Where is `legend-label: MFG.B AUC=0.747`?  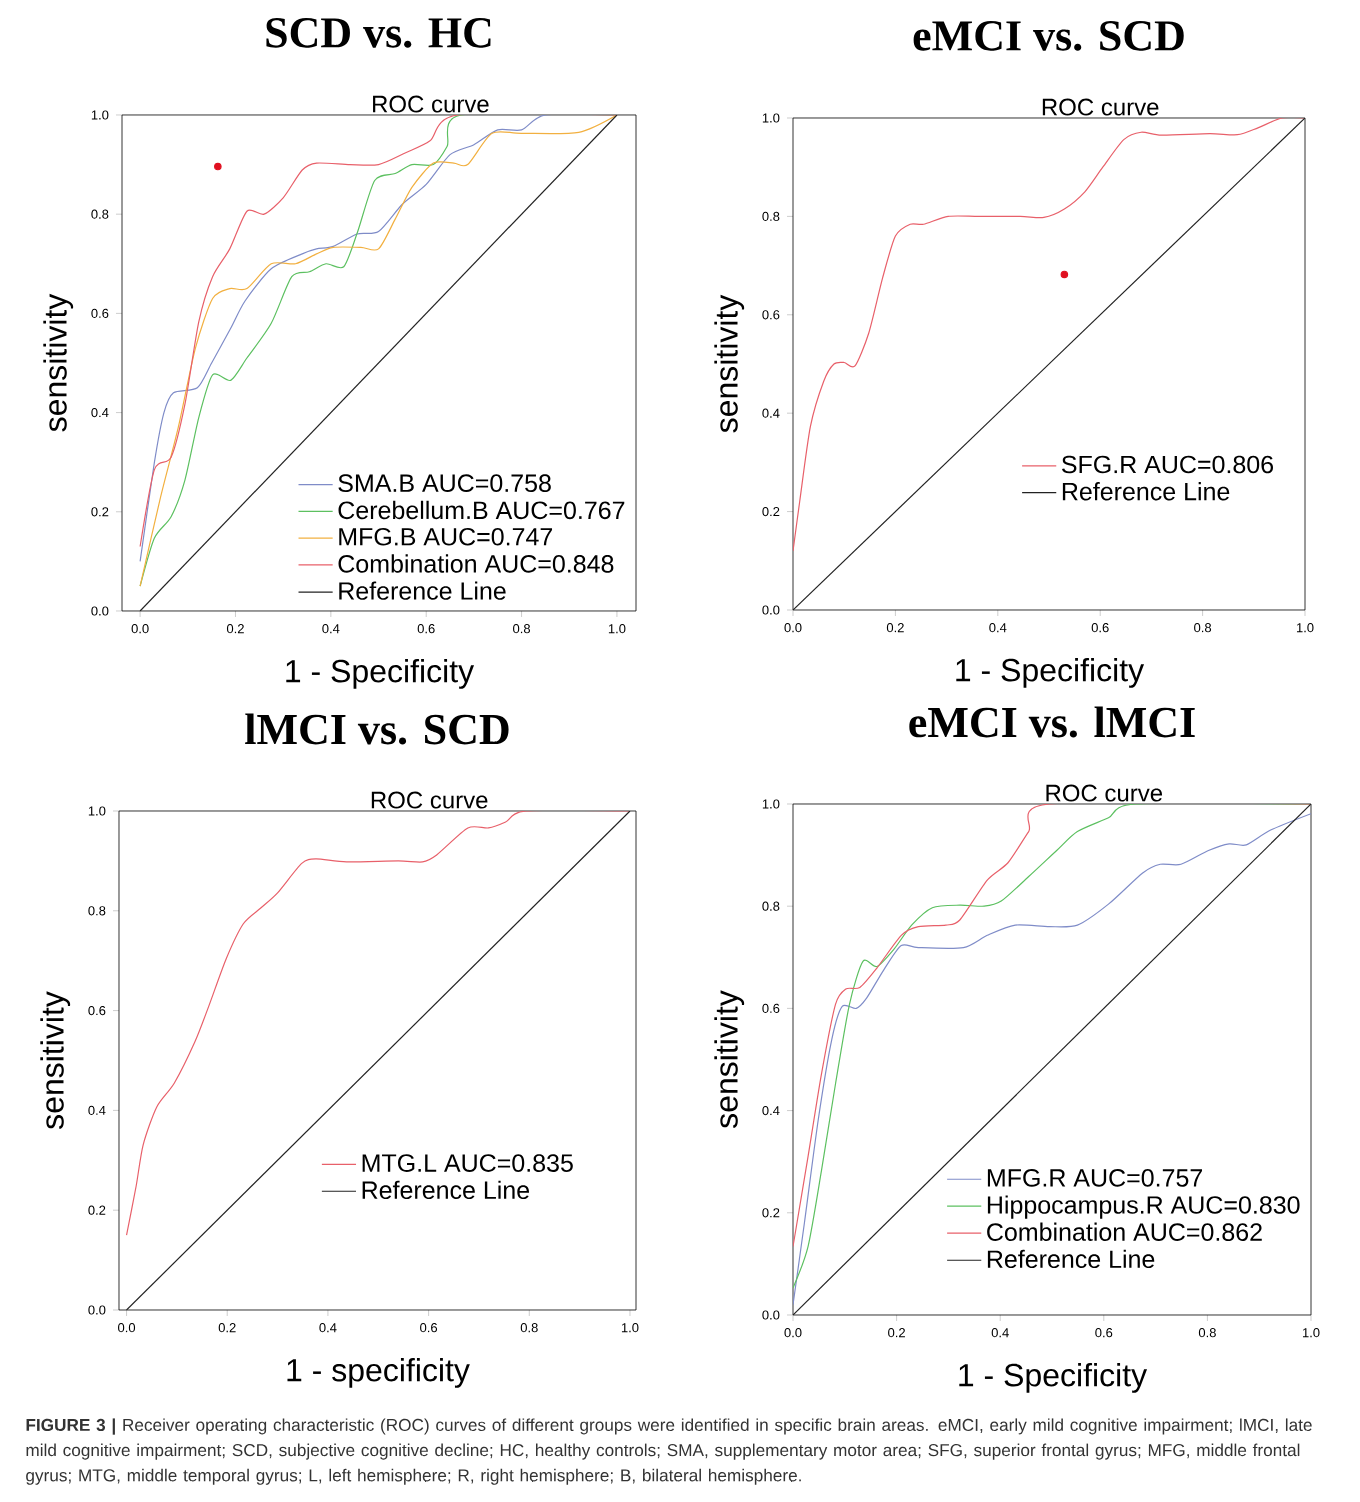 legend-label: MFG.B AUC=0.747 is located at coordinates (446, 536).